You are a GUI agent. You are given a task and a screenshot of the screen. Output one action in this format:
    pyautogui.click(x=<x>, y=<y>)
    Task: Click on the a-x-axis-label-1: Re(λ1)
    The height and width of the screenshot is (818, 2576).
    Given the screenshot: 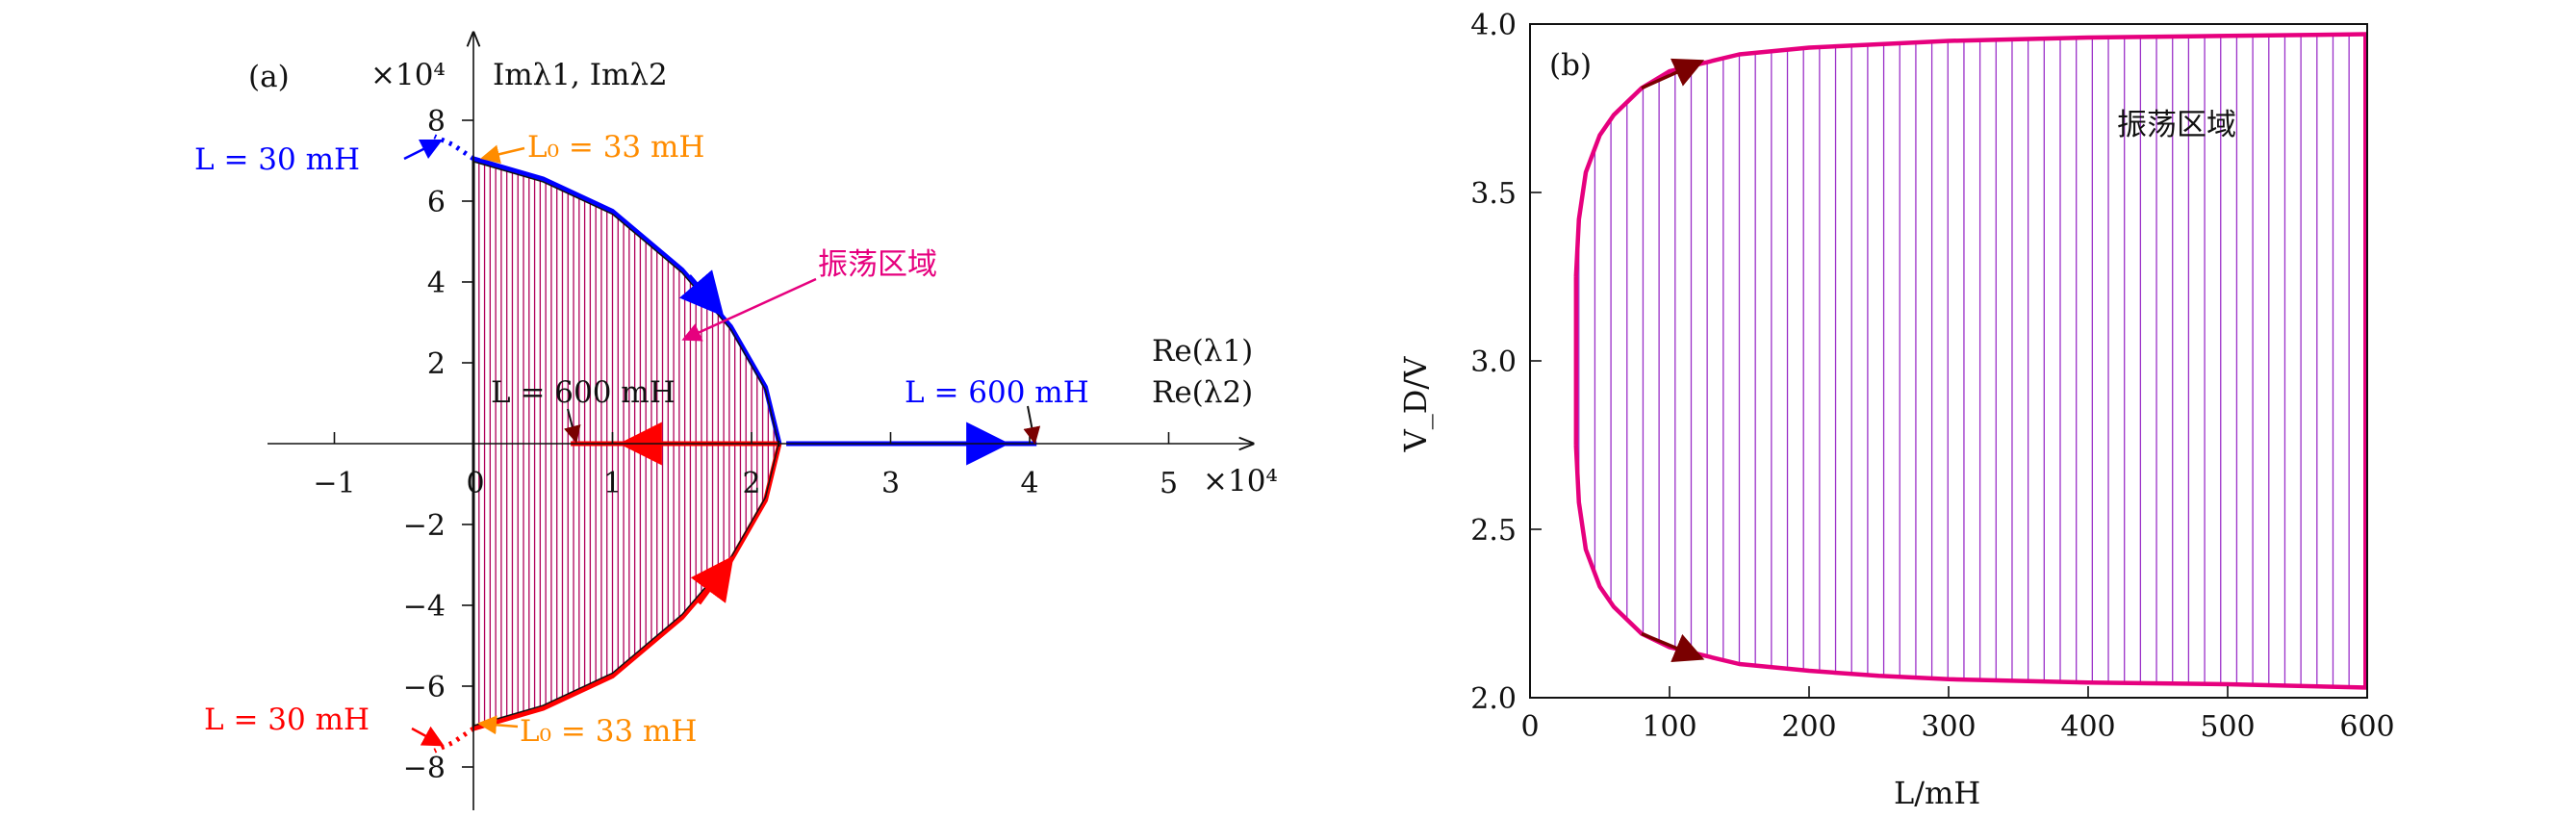 What is the action you would take?
    pyautogui.click(x=1202, y=351)
    